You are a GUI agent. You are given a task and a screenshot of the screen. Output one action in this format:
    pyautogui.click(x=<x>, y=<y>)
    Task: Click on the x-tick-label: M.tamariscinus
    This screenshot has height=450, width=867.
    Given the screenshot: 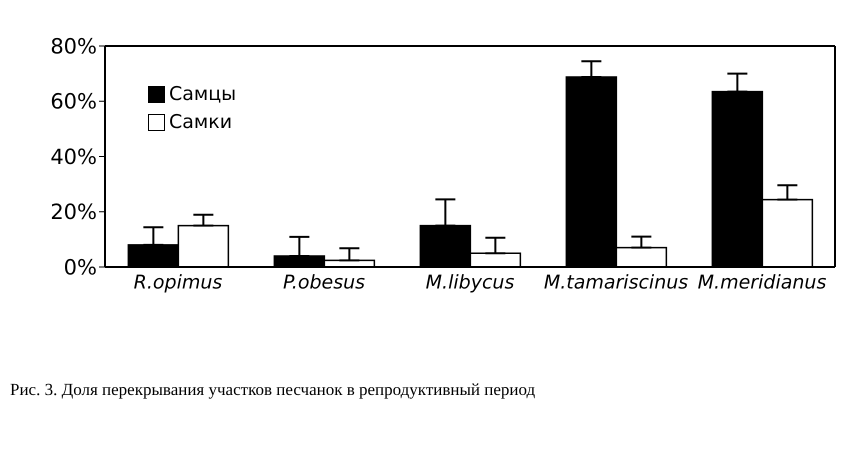 What is the action you would take?
    pyautogui.click(x=616, y=282)
    